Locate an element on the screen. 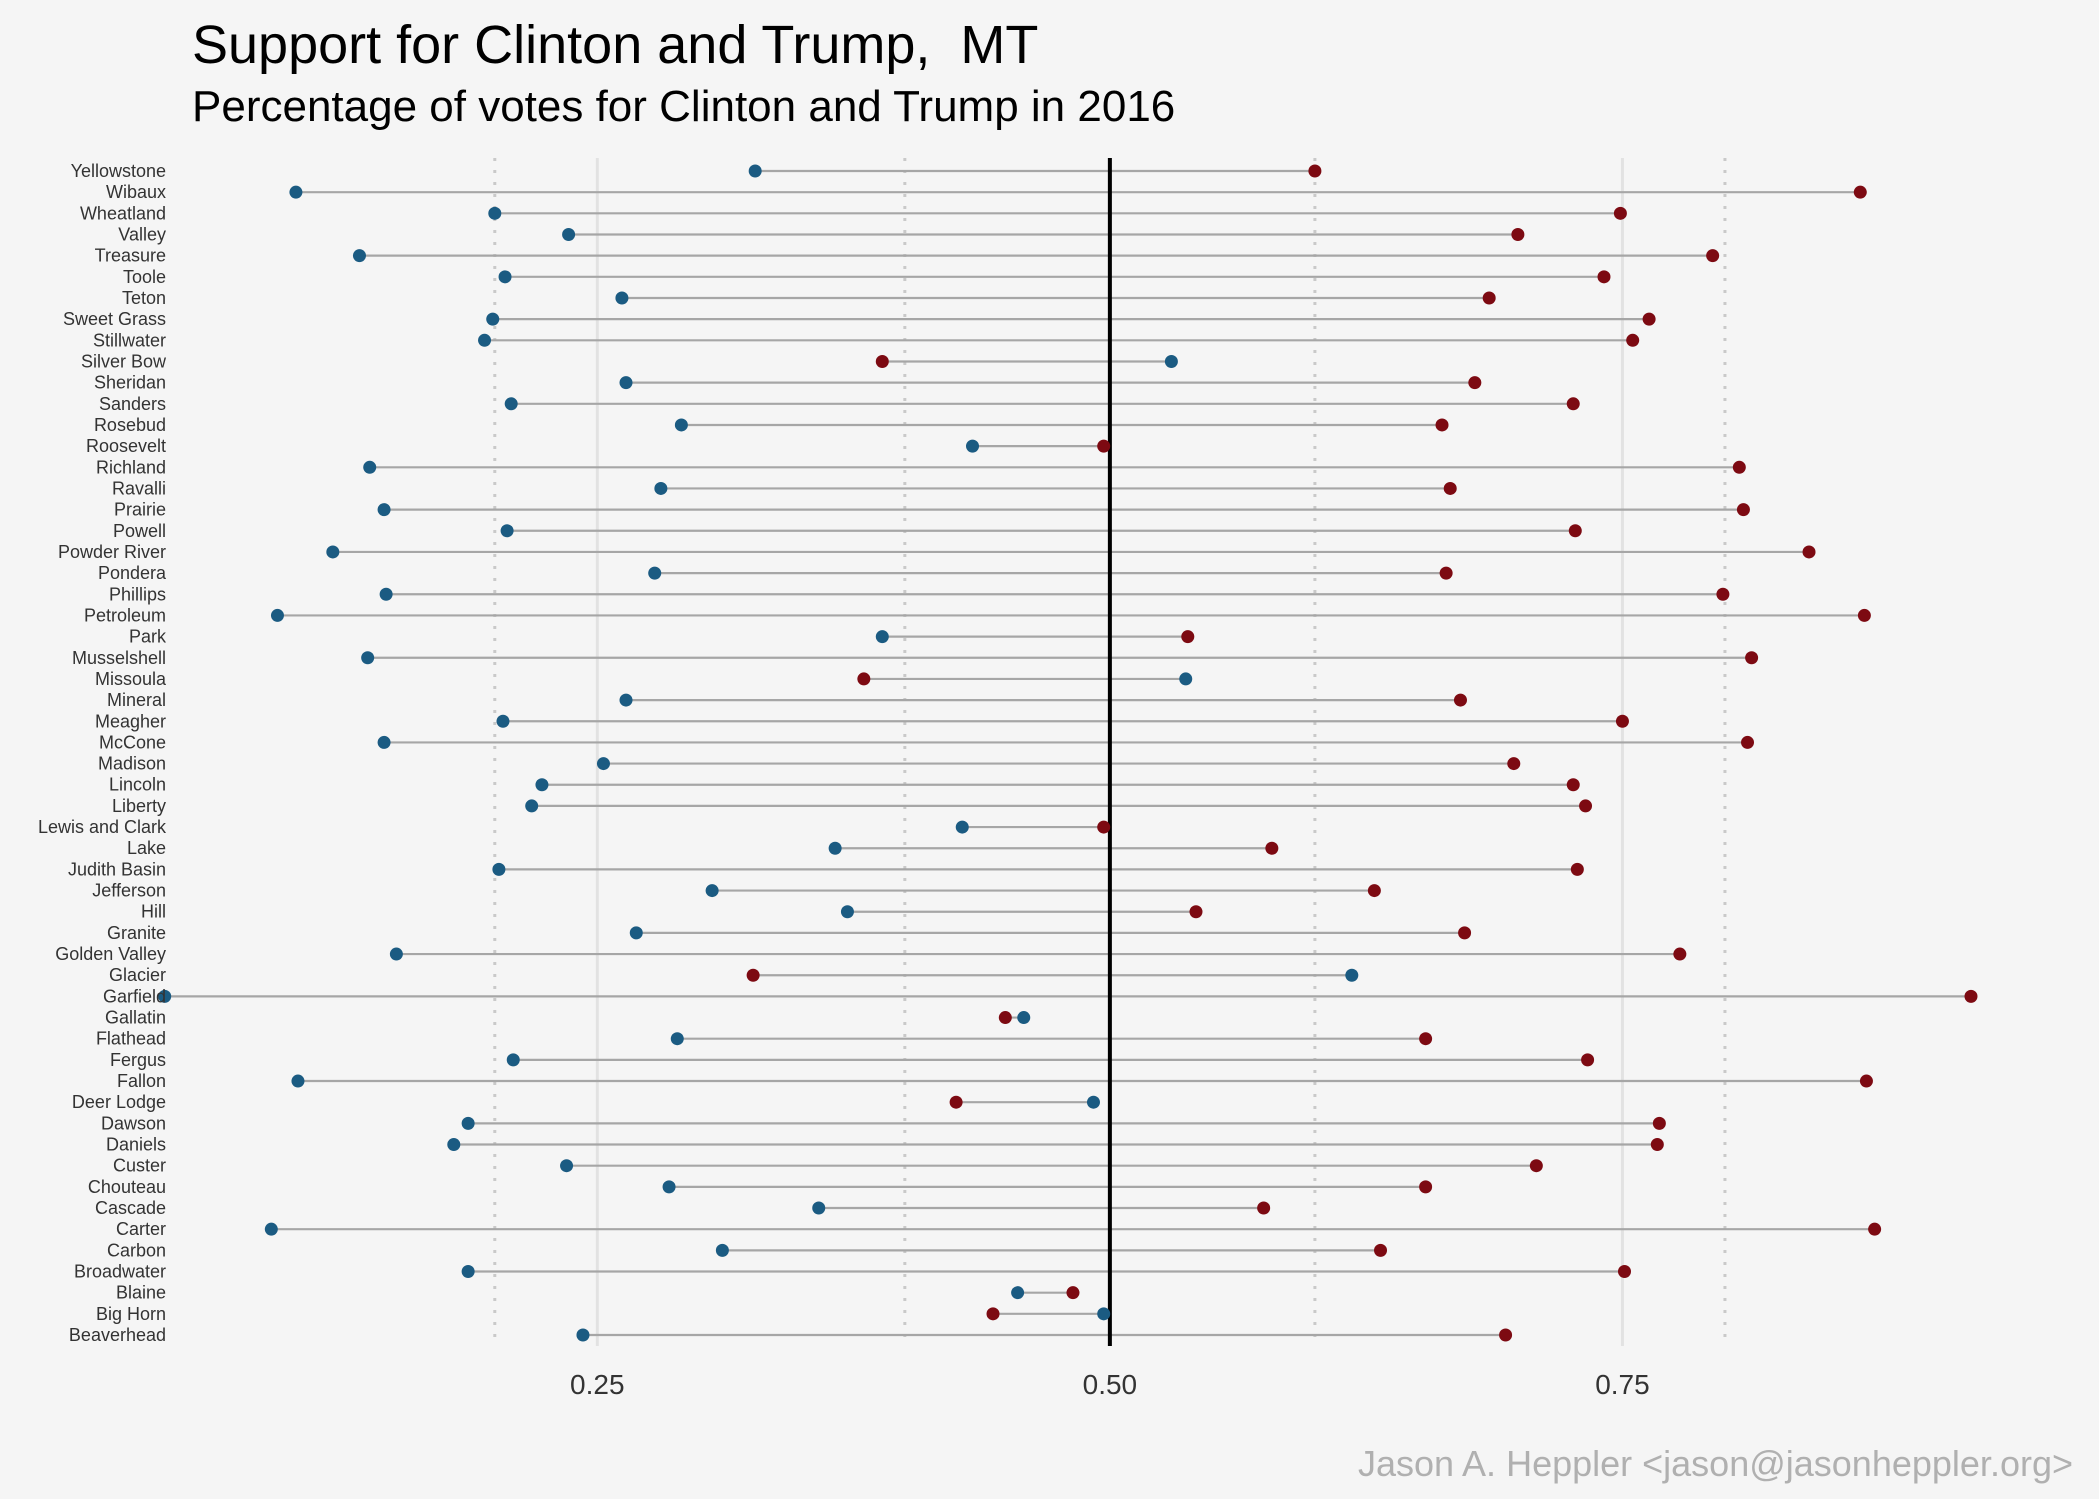 The width and height of the screenshot is (2099, 1499). county-label: Roosevelt is located at coordinates (126, 446).